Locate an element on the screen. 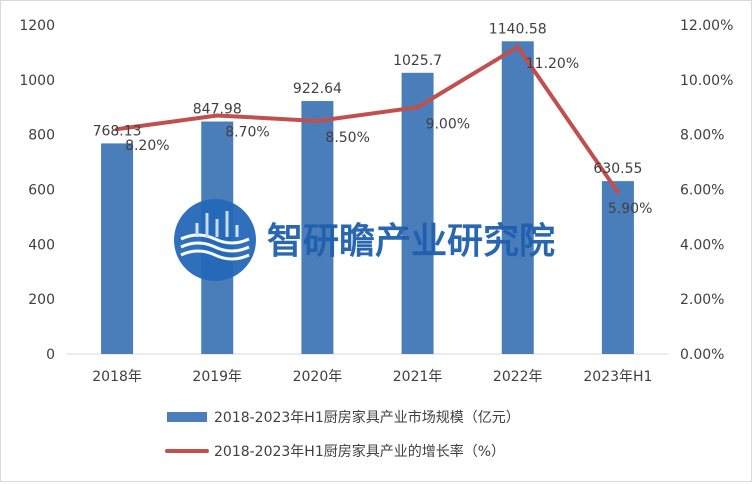 The height and width of the screenshot is (485, 752). line-data-label: 8.20% is located at coordinates (147, 146).